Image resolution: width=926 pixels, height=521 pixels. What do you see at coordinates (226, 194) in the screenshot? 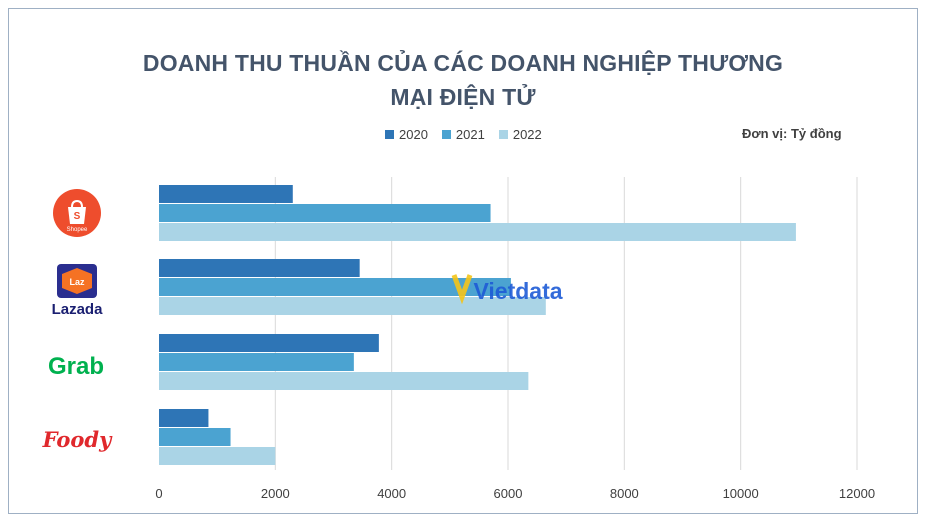
I see `bar-shopee-2020` at bounding box center [226, 194].